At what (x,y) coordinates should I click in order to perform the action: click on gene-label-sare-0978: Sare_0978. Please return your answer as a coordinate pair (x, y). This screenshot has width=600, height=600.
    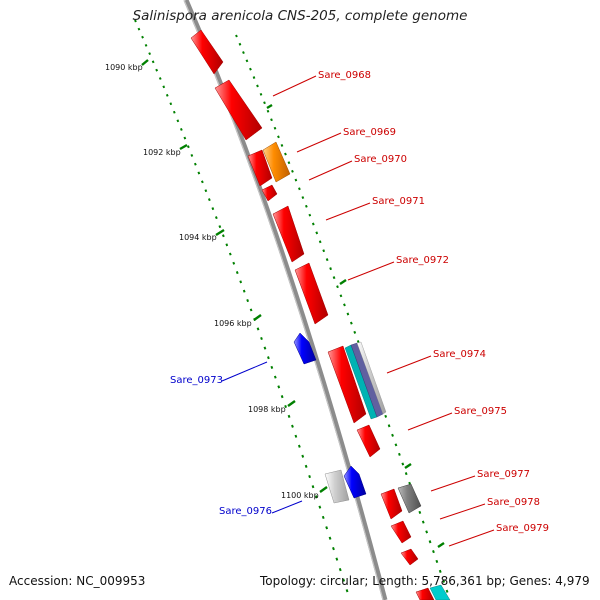
    Looking at the image, I should click on (513, 502).